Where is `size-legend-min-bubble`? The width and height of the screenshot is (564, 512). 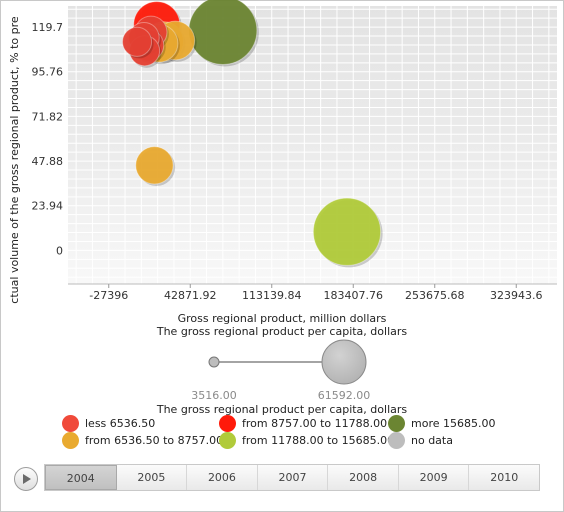 size-legend-min-bubble is located at coordinates (214, 362).